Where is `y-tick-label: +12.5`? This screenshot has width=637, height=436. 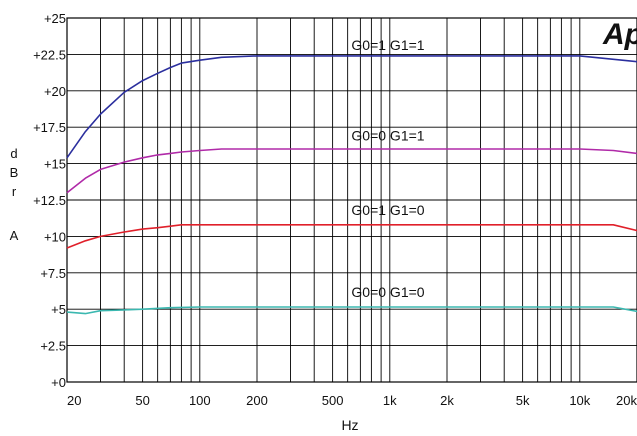 y-tick-label: +12.5 is located at coordinates (49, 200).